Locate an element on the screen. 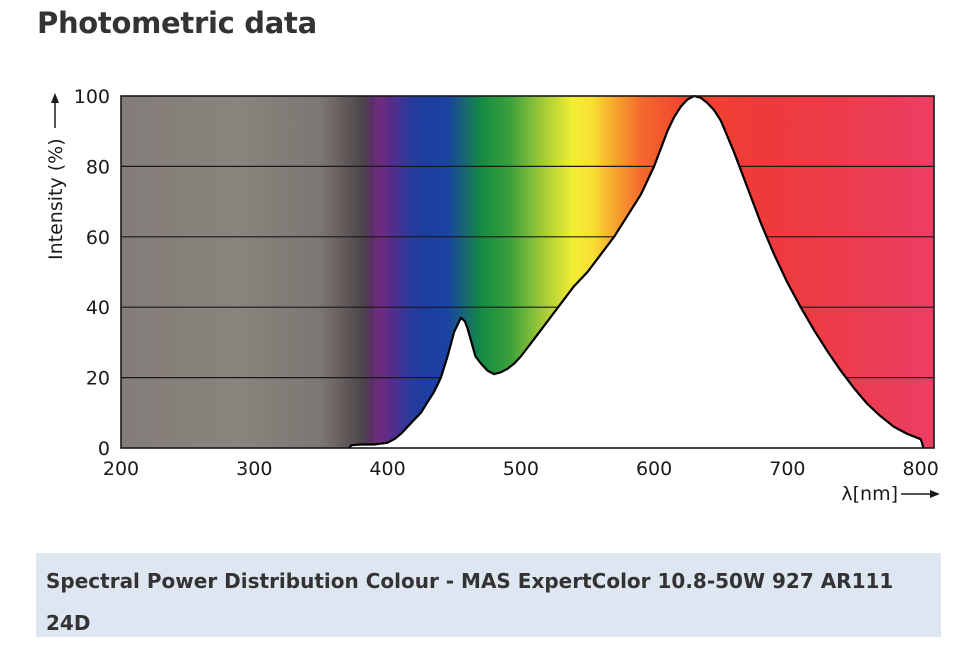  y-axis-label: Intensity (%) is located at coordinates (56, 199).